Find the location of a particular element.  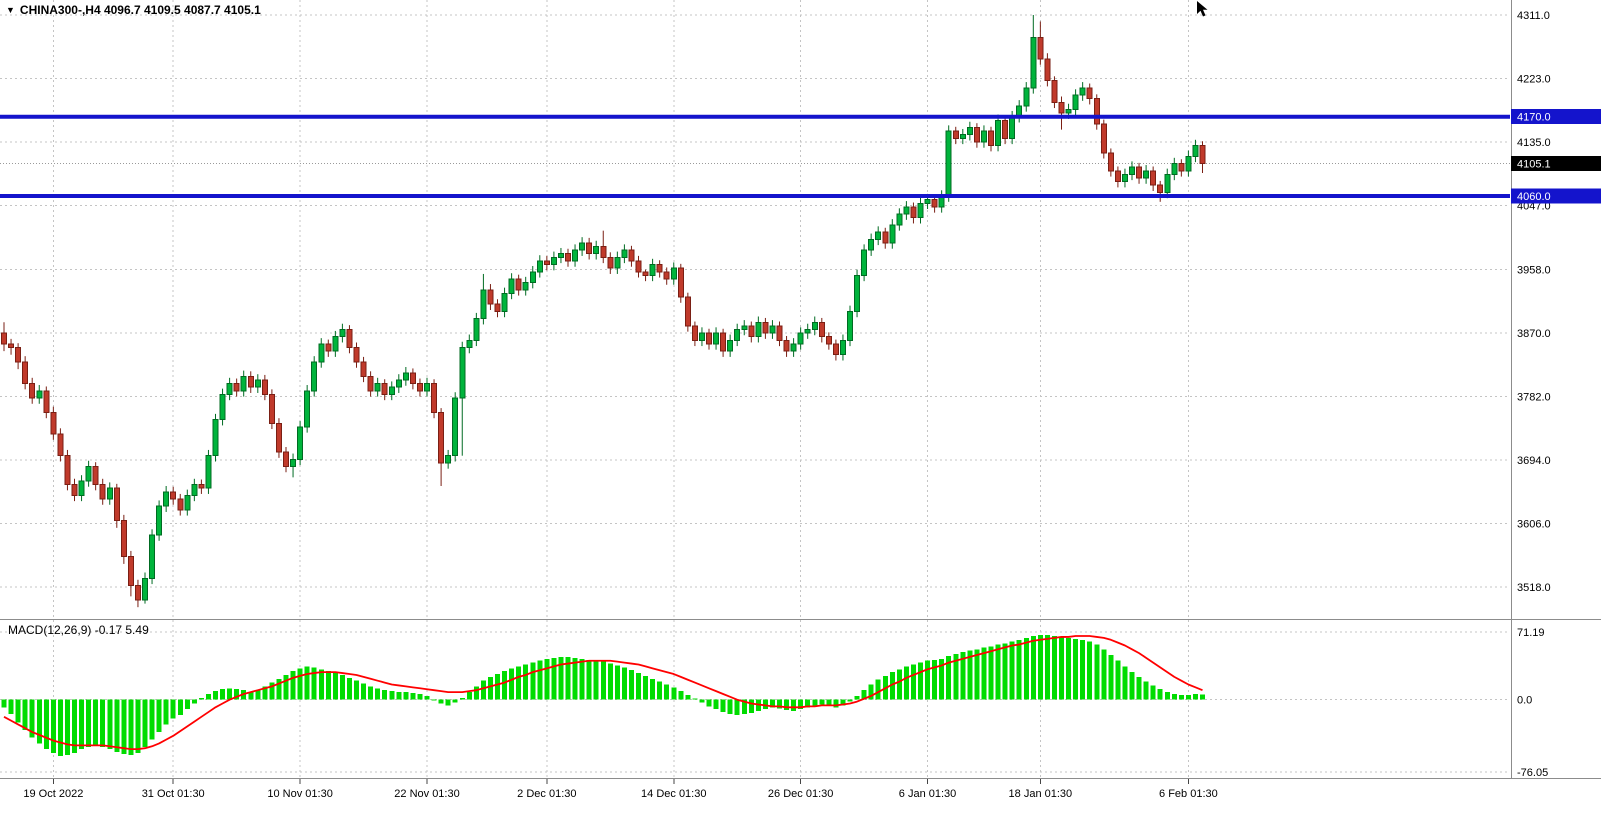

price-tick-label: 4223.0 is located at coordinates (1534, 79).